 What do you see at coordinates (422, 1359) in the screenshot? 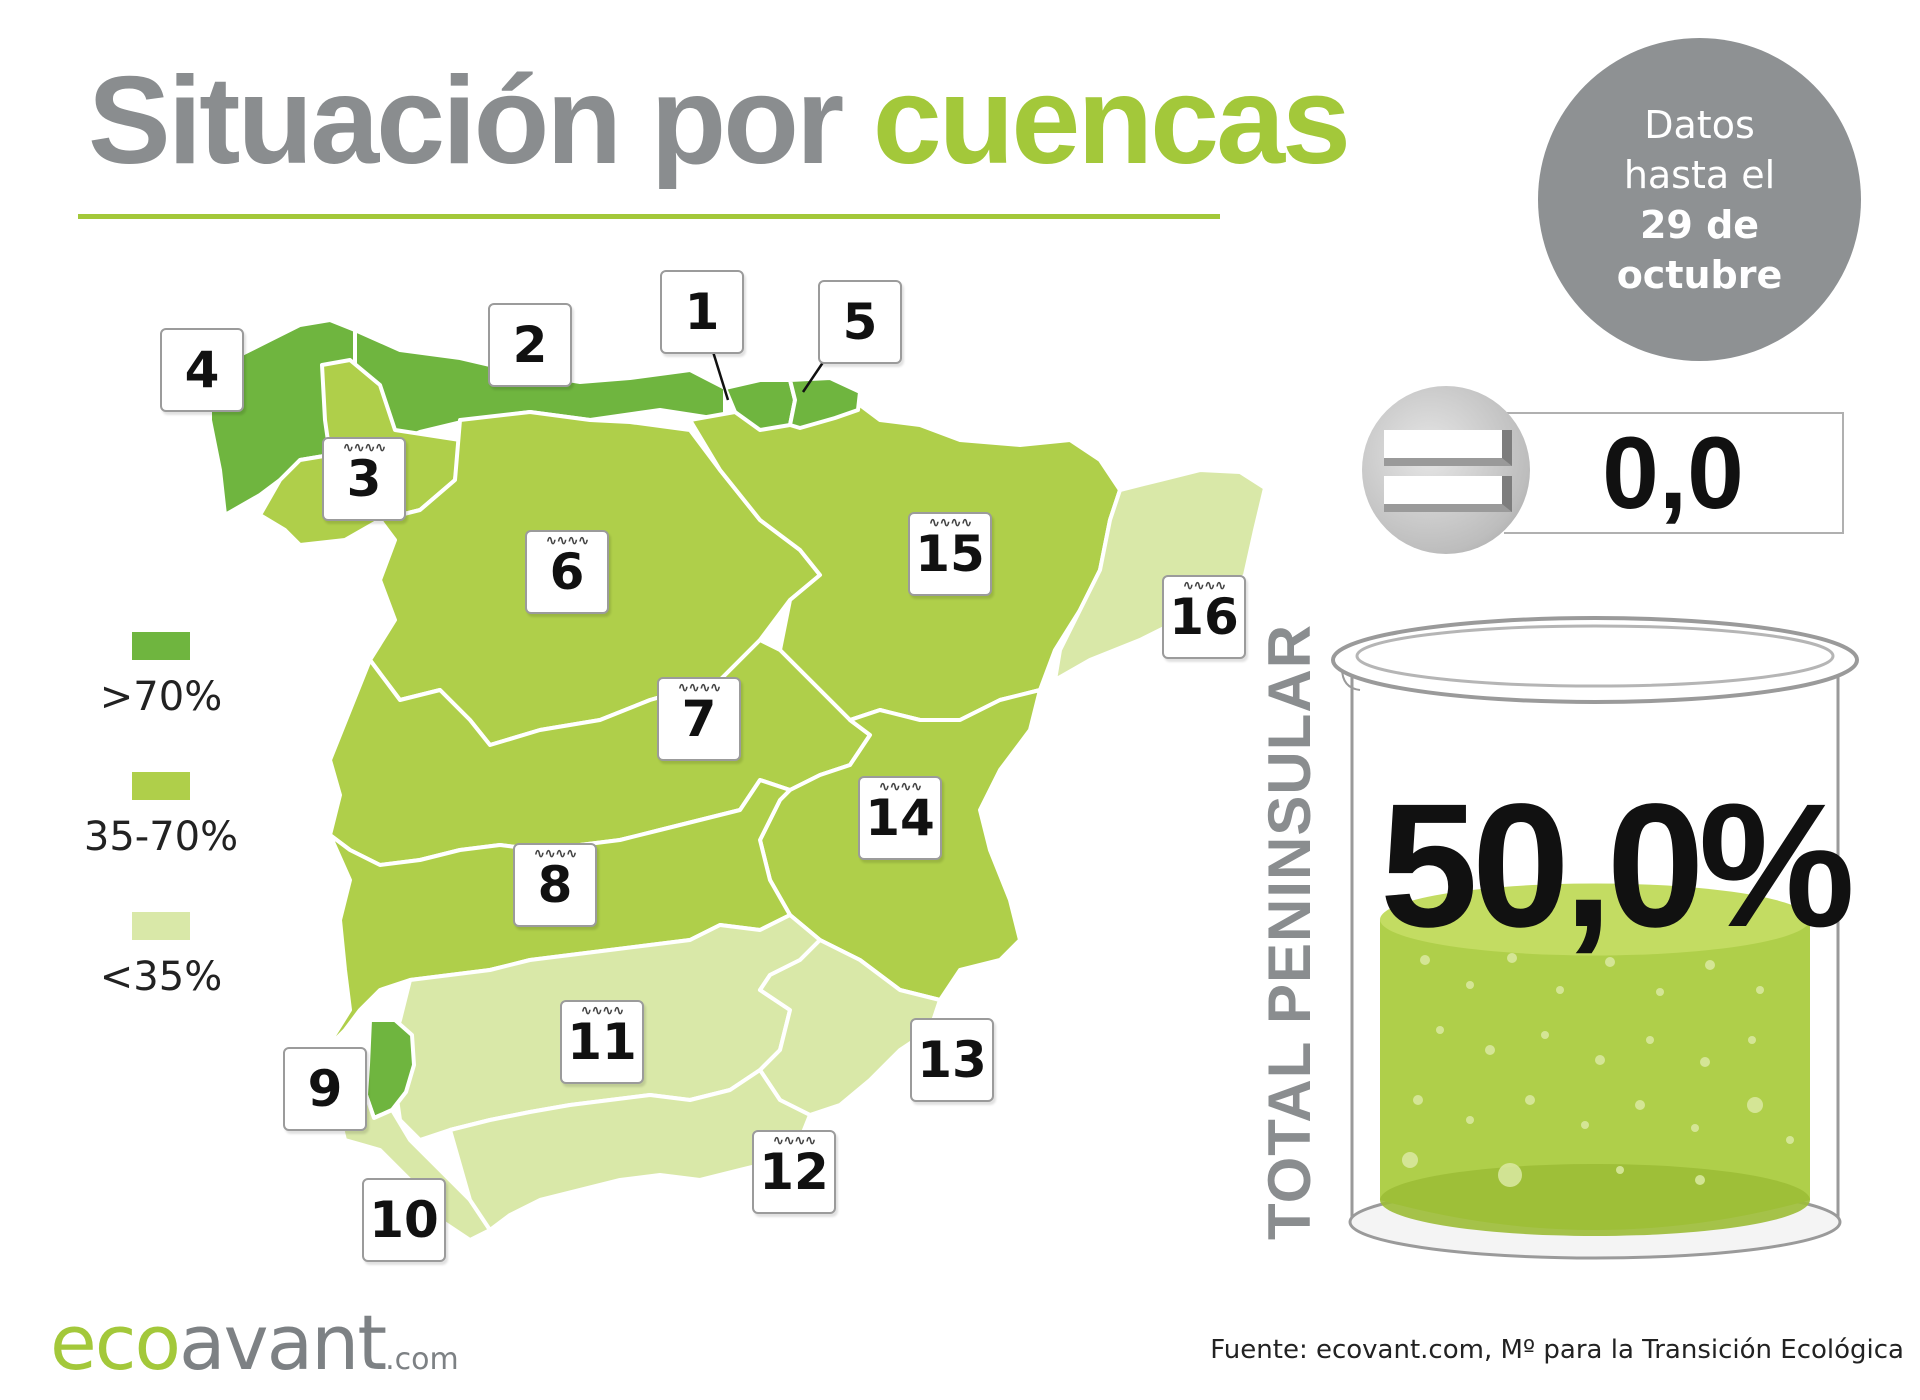
I see `logo-domain: .com` at bounding box center [422, 1359].